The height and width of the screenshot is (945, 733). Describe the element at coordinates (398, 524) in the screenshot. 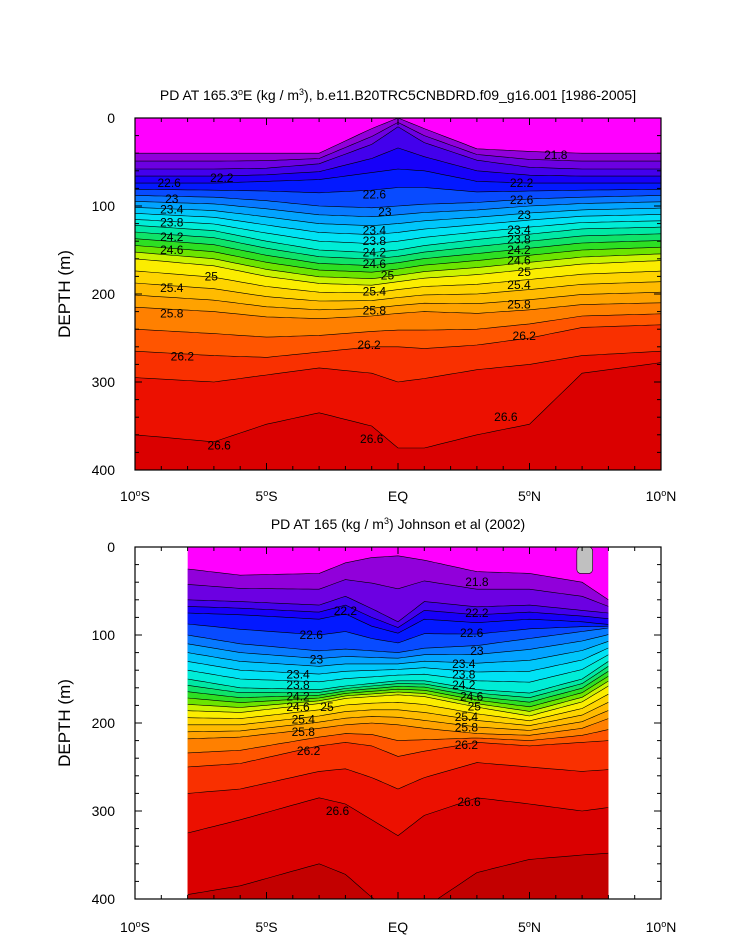

I see `chart-title: PD AT 165 (kg / m3) Johnson et al (2002)` at that location.